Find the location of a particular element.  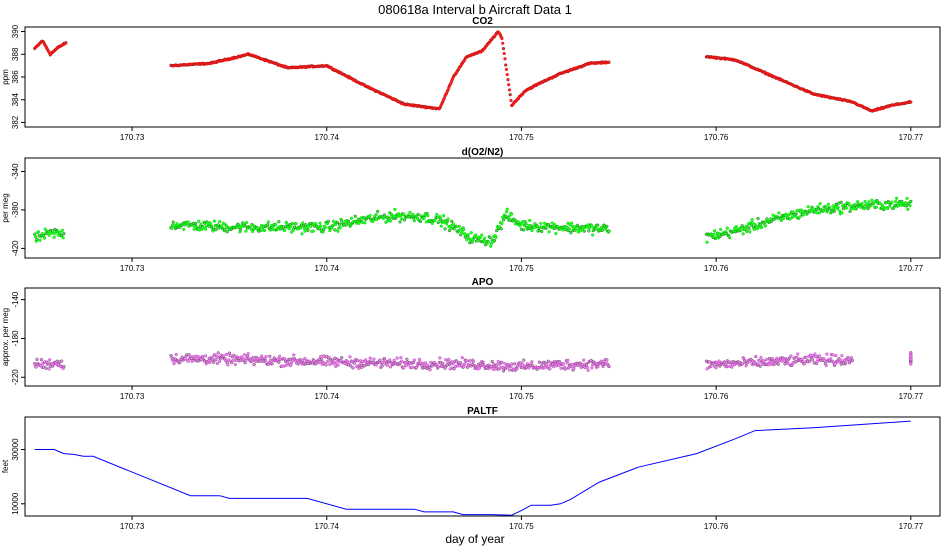

panel-title: APO is located at coordinates (483, 282).